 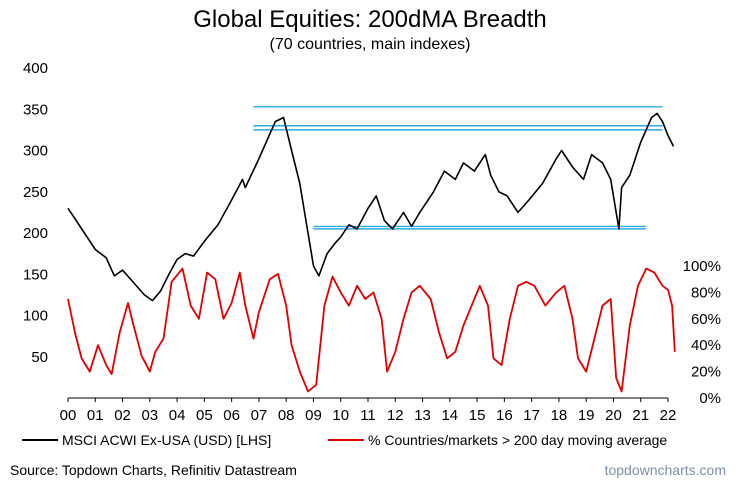 What do you see at coordinates (477, 415) in the screenshot?
I see `x-tick-label: 15` at bounding box center [477, 415].